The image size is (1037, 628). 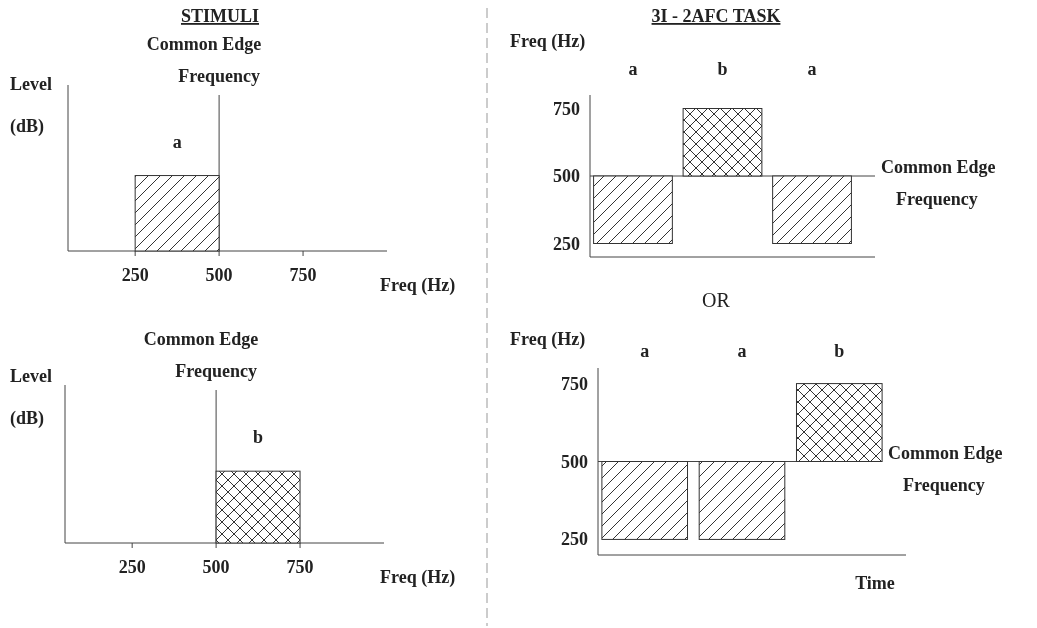 I want to click on text: OR, so click(x=716, y=300).